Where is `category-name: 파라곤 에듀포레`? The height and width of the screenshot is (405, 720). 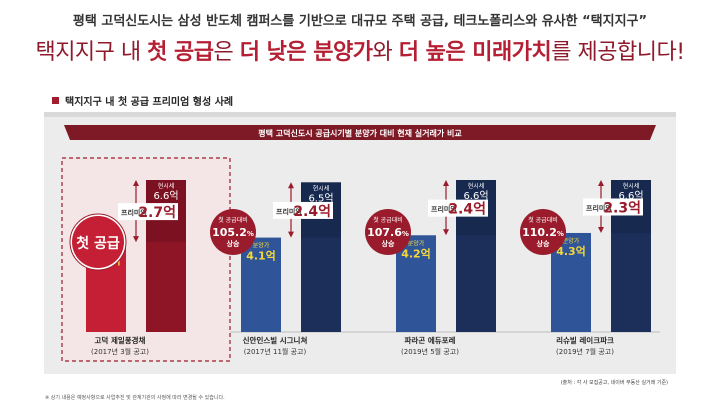 category-name: 파라곤 에듀포레 is located at coordinates (430, 340).